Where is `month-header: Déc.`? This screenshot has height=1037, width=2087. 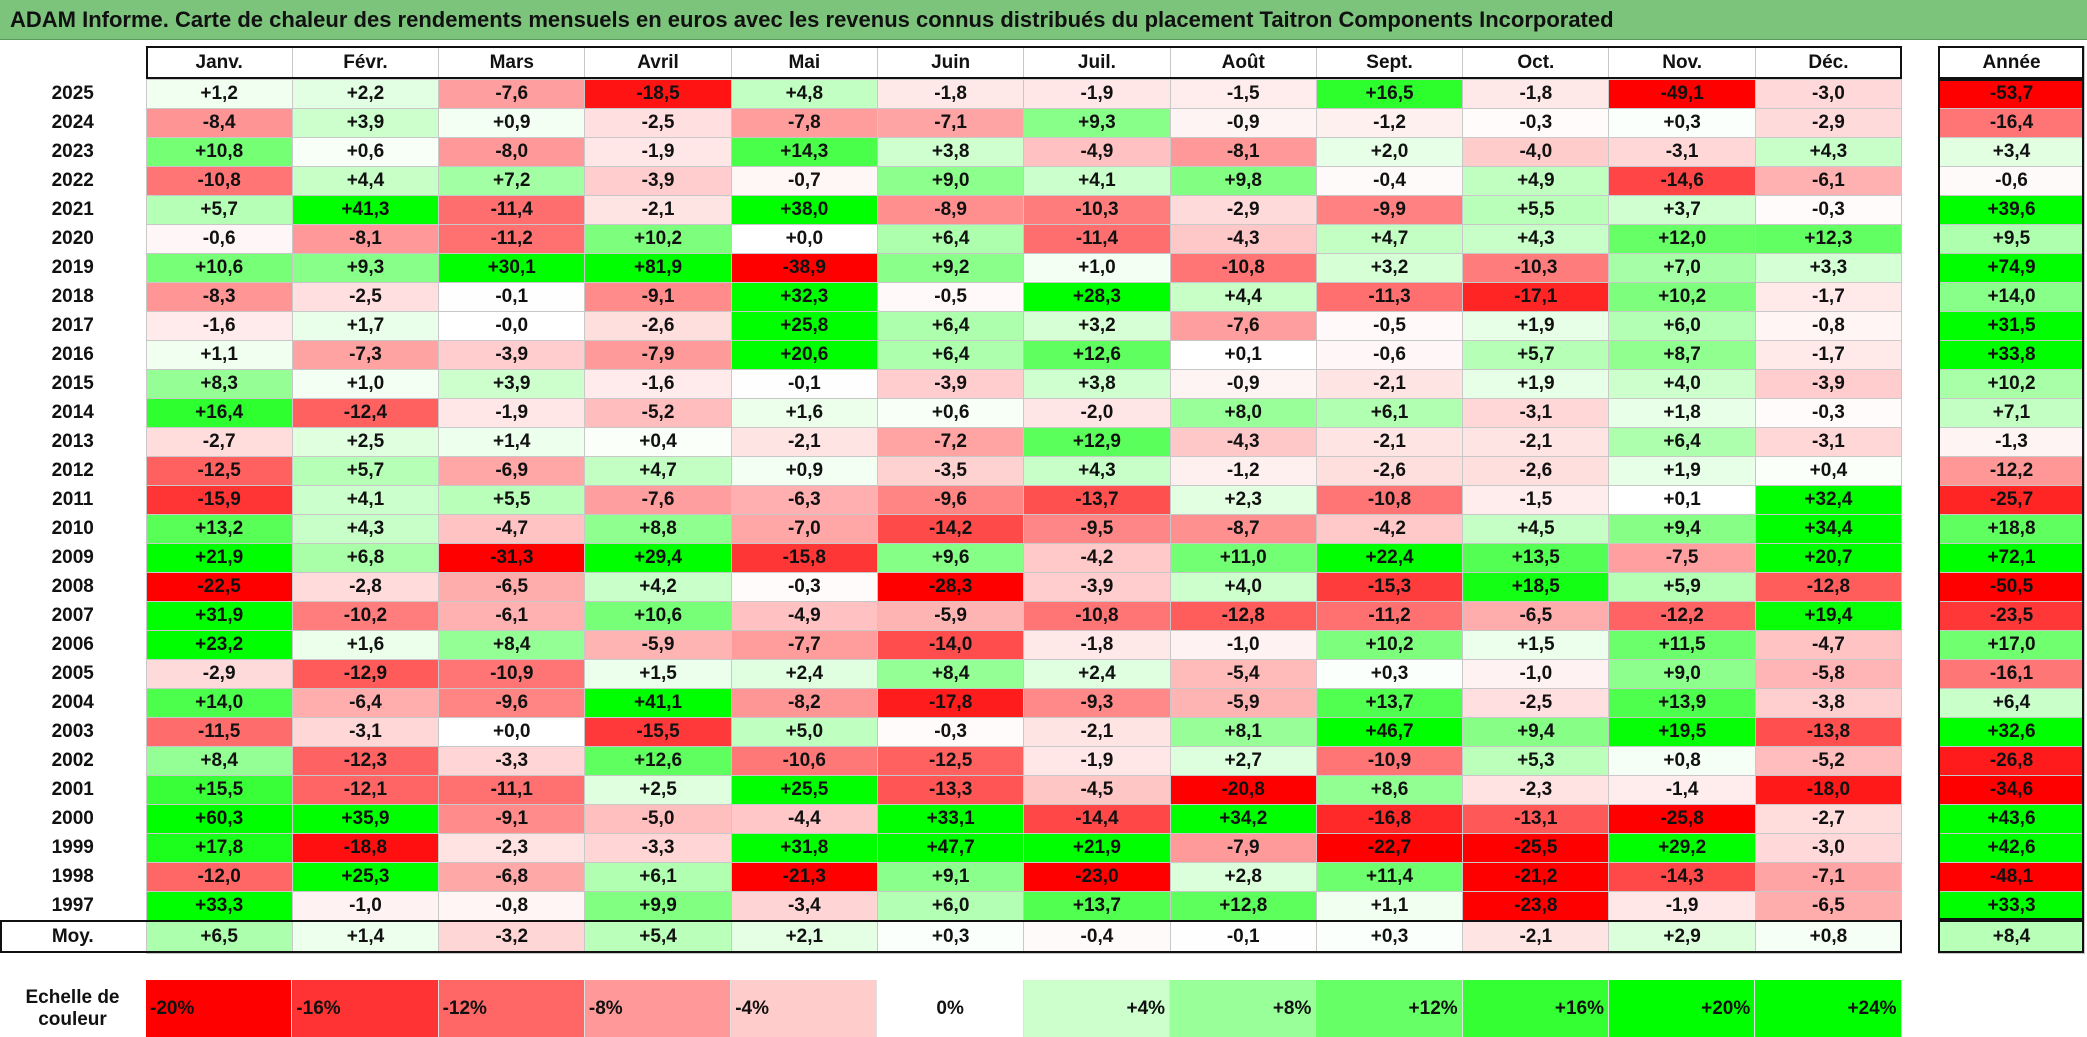
month-header: Déc. is located at coordinates (1828, 63).